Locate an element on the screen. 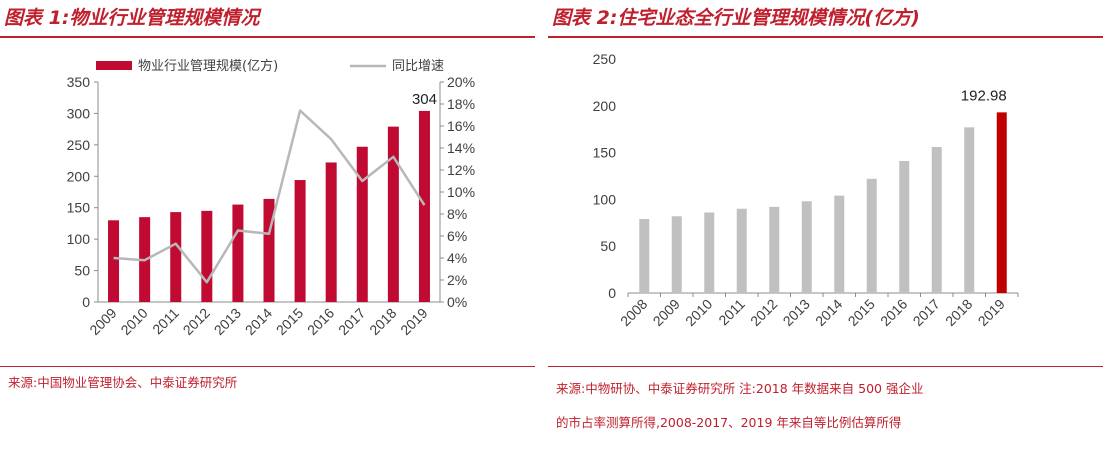 The height and width of the screenshot is (451, 1103). chart-source-2-line-1: 来源:中物研协、中泰证券研究所 注:2018 年数据来自 500 强企业 is located at coordinates (740, 388).